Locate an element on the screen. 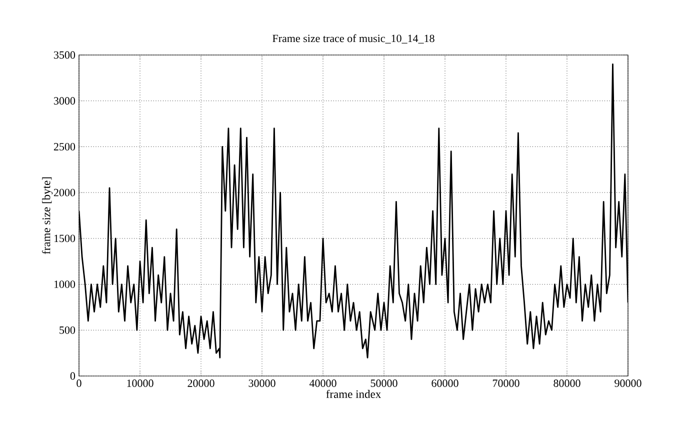  x-tick-label: 90000 is located at coordinates (628, 383).